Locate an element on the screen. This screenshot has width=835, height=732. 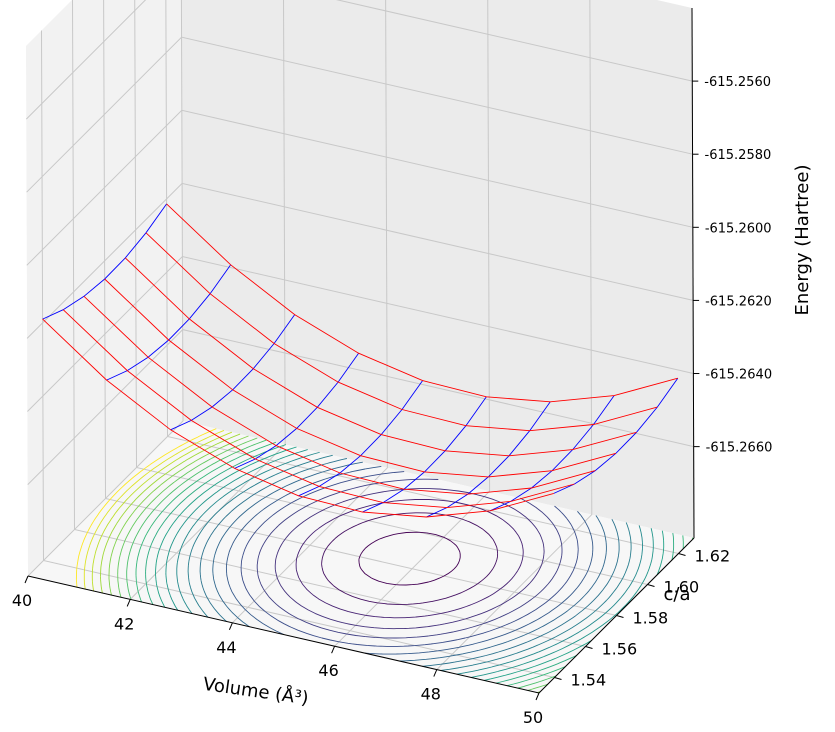
y-tick-label: 1.62 is located at coordinates (713, 556).